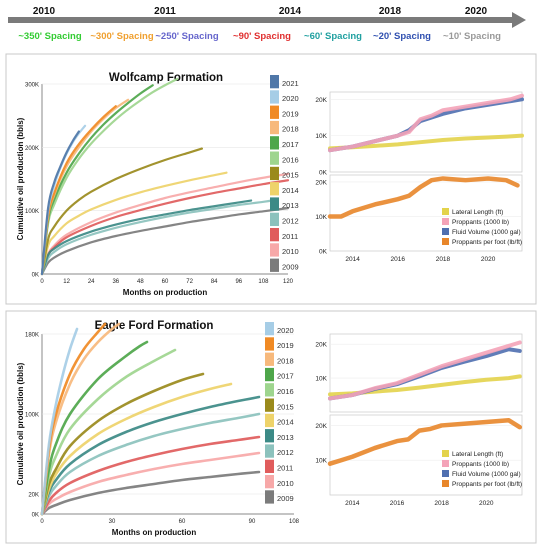 The width and height of the screenshot is (544, 550). I want to click on spacing-label: ~250' Spacing, so click(186, 36).